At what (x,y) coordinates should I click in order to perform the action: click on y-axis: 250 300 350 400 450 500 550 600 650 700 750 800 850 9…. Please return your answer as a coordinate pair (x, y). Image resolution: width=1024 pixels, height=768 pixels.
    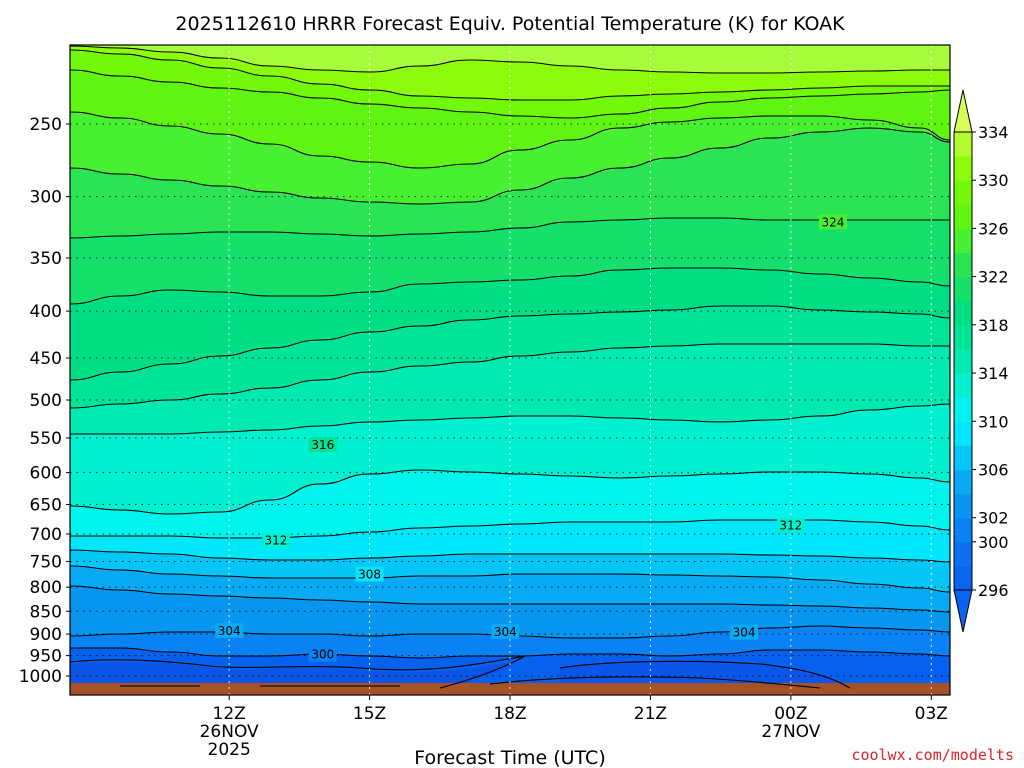
    Looking at the image, I should click on (44, 401).